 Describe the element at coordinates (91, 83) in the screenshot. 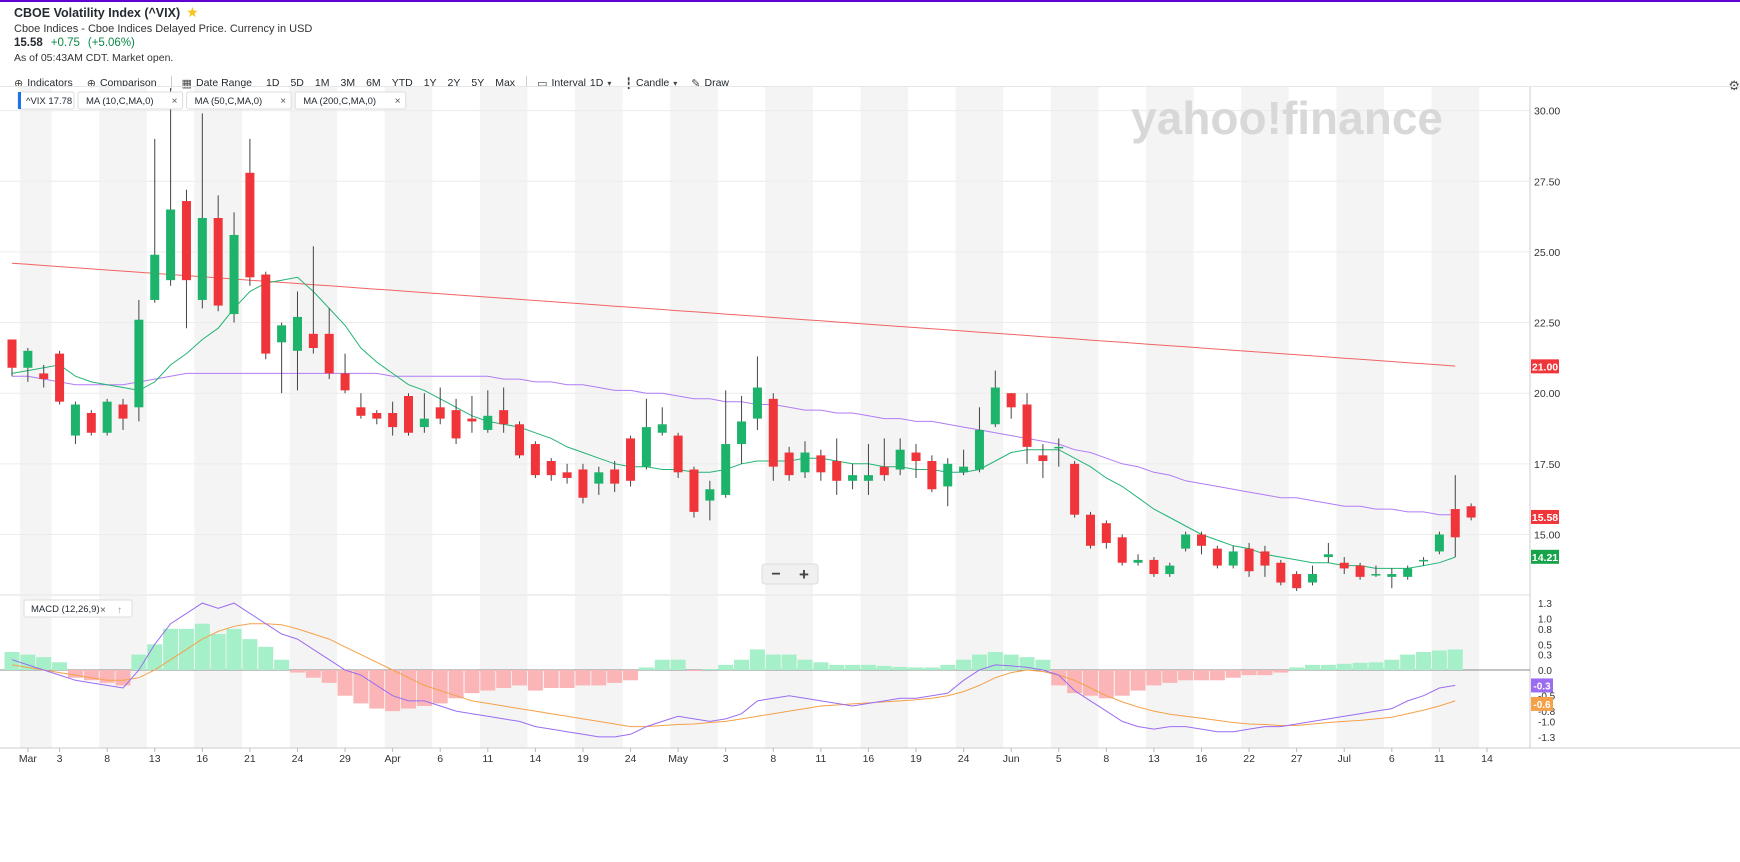

I see `plus-circle-icon: ⊕` at that location.